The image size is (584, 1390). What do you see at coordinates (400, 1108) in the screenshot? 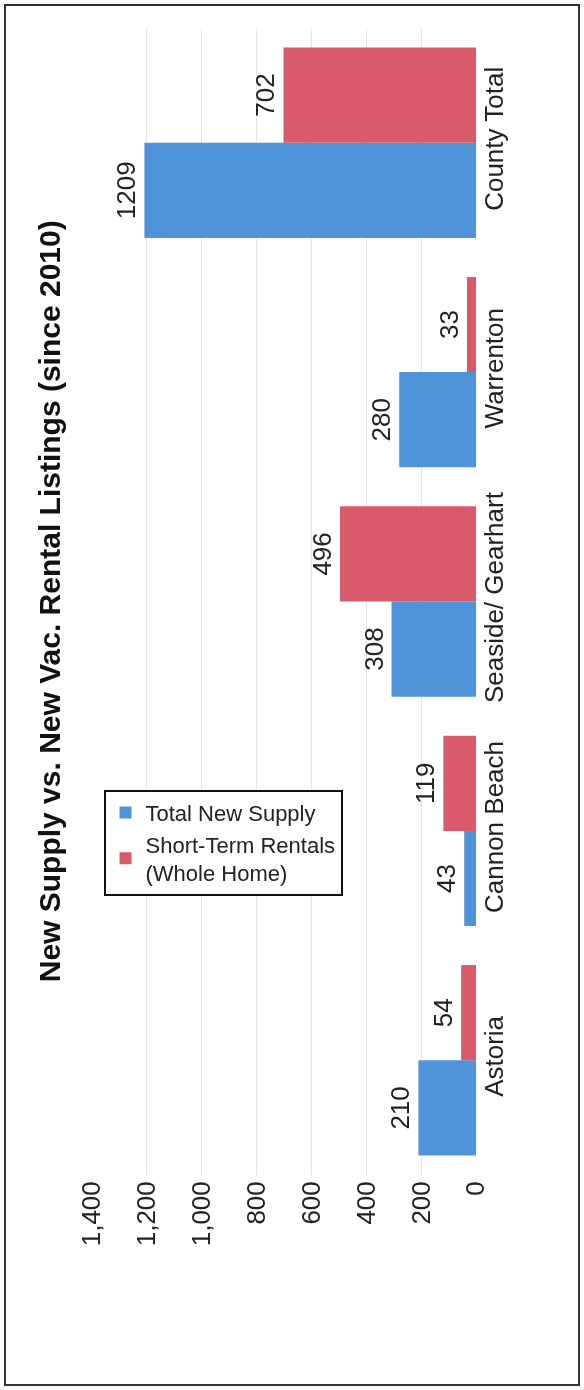
I see `data-label: 210` at bounding box center [400, 1108].